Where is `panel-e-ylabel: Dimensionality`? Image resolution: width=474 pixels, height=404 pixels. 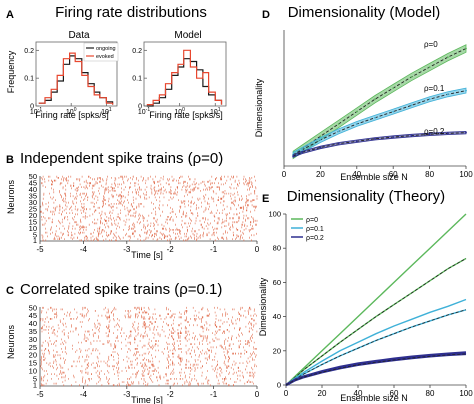 panel-e-ylabel: Dimensionality is located at coordinates (263, 306).